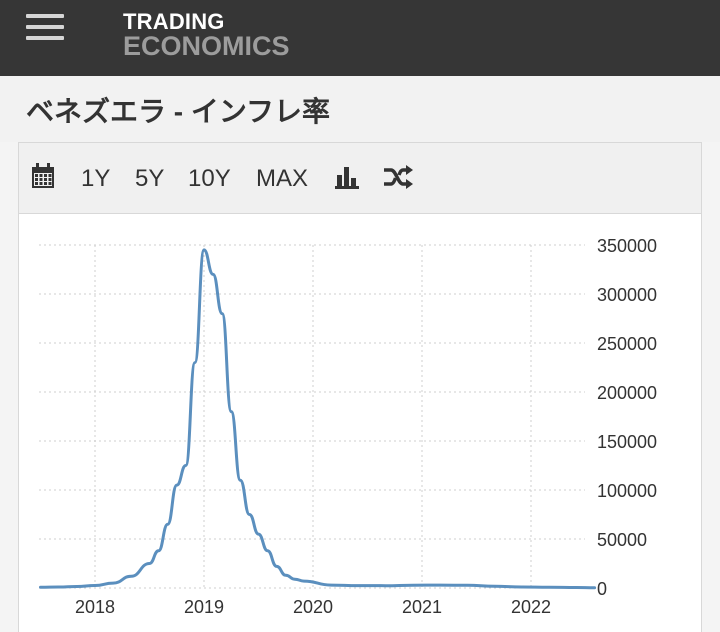  I want to click on range-1y-button: 1Y, so click(96, 178).